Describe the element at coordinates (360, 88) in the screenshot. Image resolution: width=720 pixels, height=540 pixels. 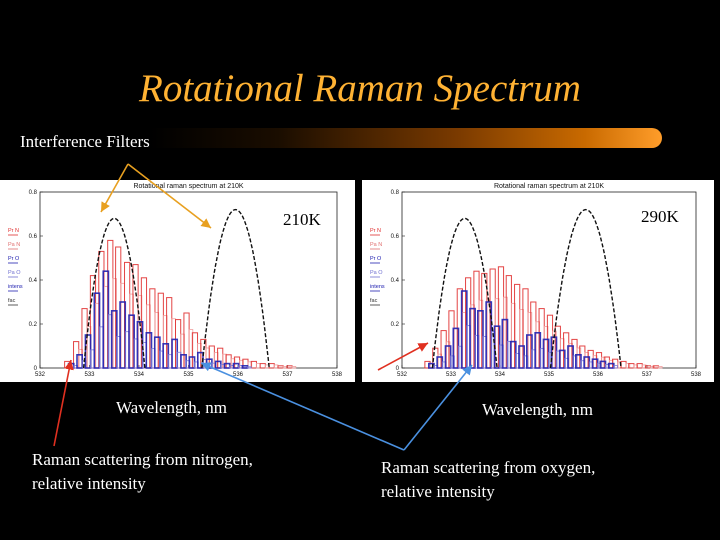
I see `slide-title: Rotational Raman Spectrum` at that location.